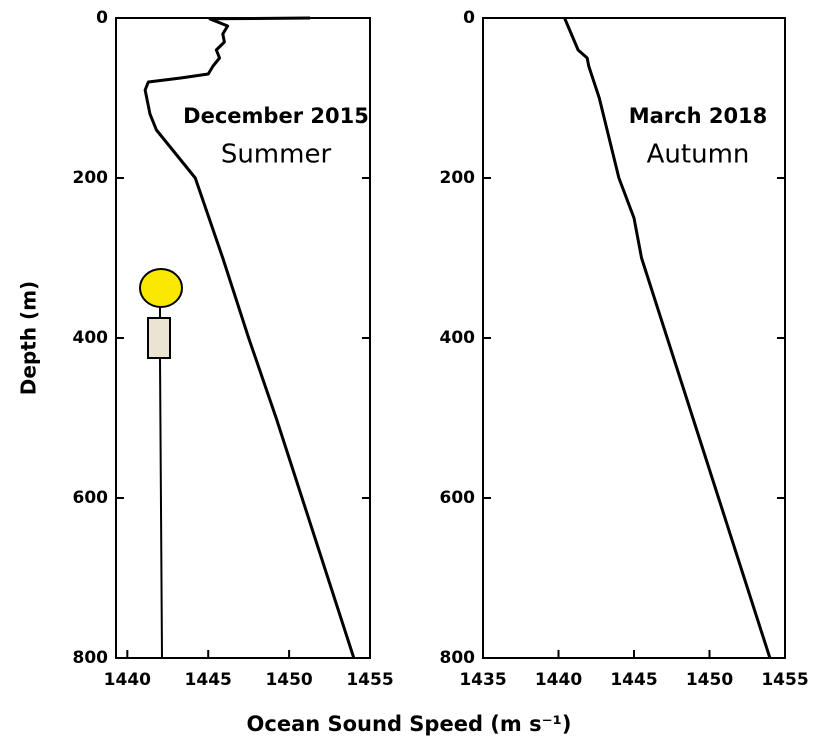 The width and height of the screenshot is (818, 745). I want to click on y-axis-label: Depth (m), so click(29, 338).